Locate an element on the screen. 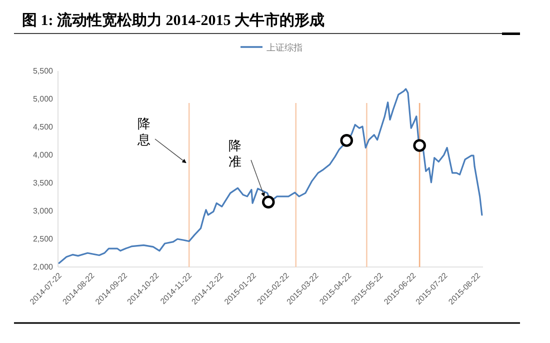 Image resolution: width=550 pixels, height=343 pixels. y-tick-label: 3,000 is located at coordinates (43, 211).